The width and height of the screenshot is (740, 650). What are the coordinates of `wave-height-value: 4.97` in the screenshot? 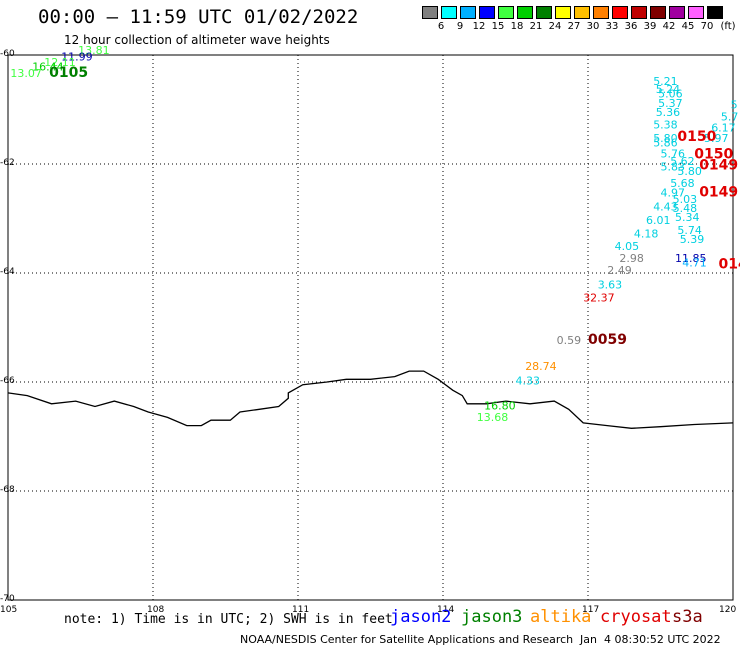 It's located at (673, 193).